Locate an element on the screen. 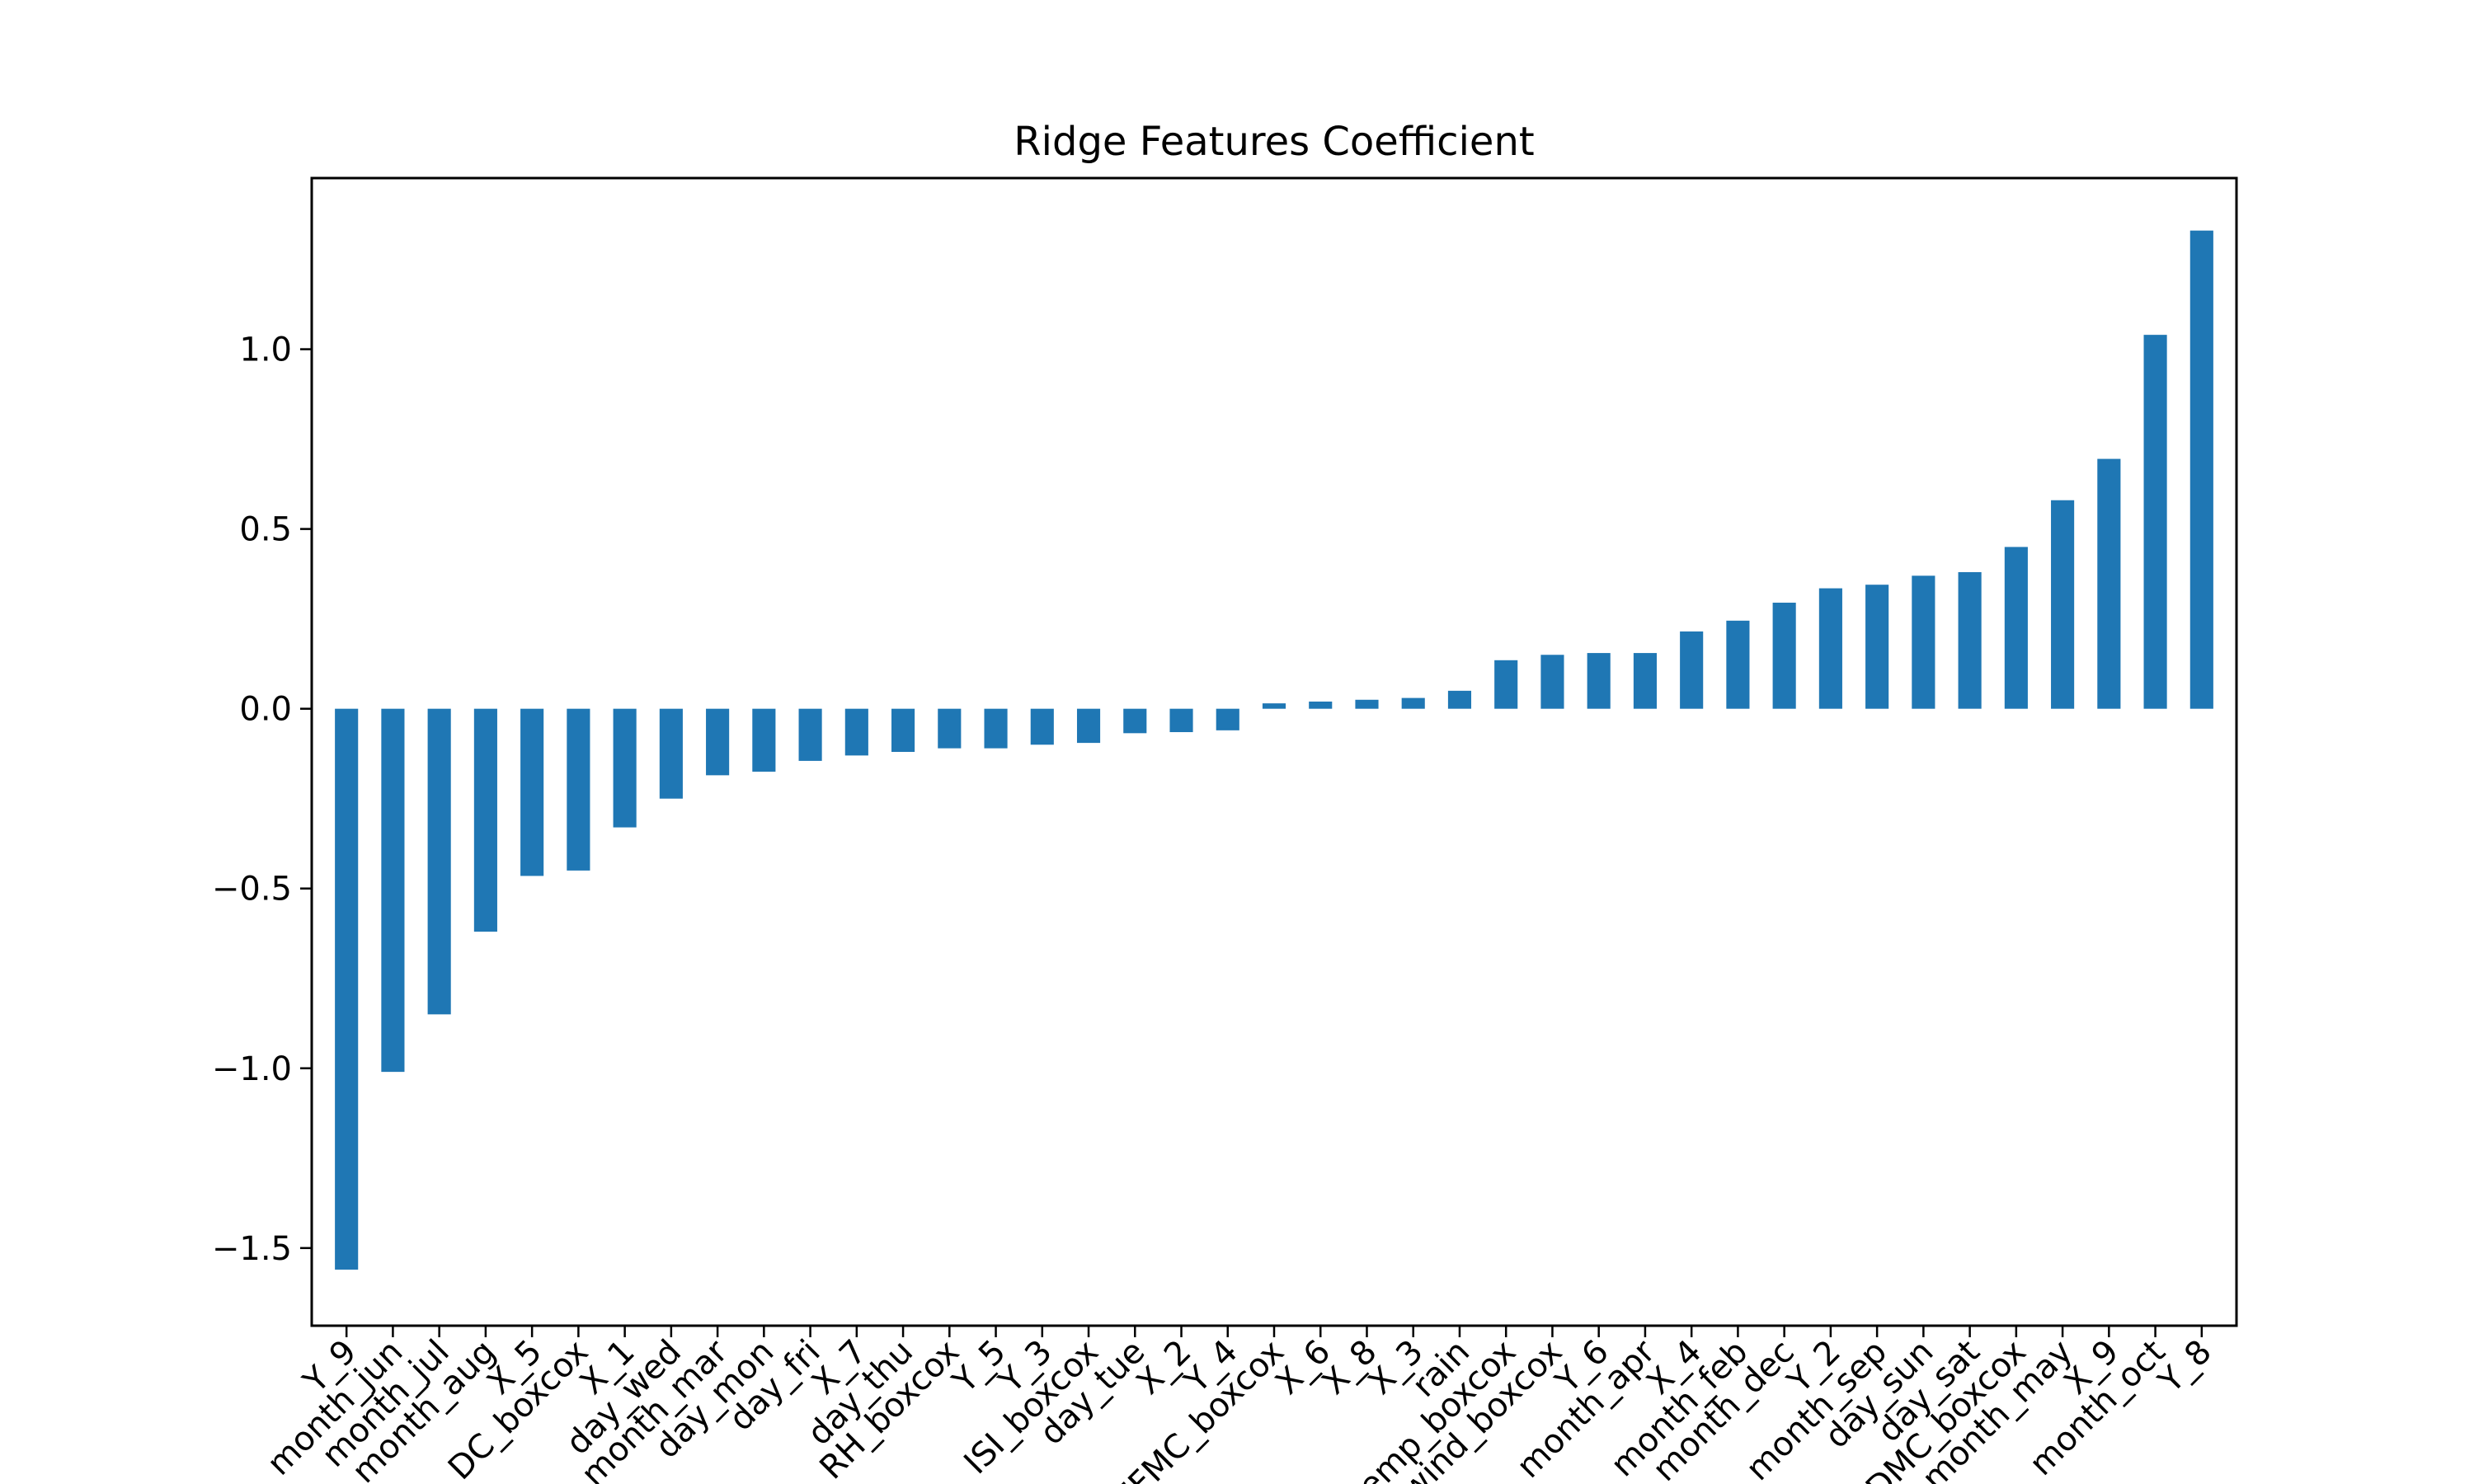 Image resolution: width=2474 pixels, height=1484 pixels. bar-DMC_boxcox is located at coordinates (2016, 628).